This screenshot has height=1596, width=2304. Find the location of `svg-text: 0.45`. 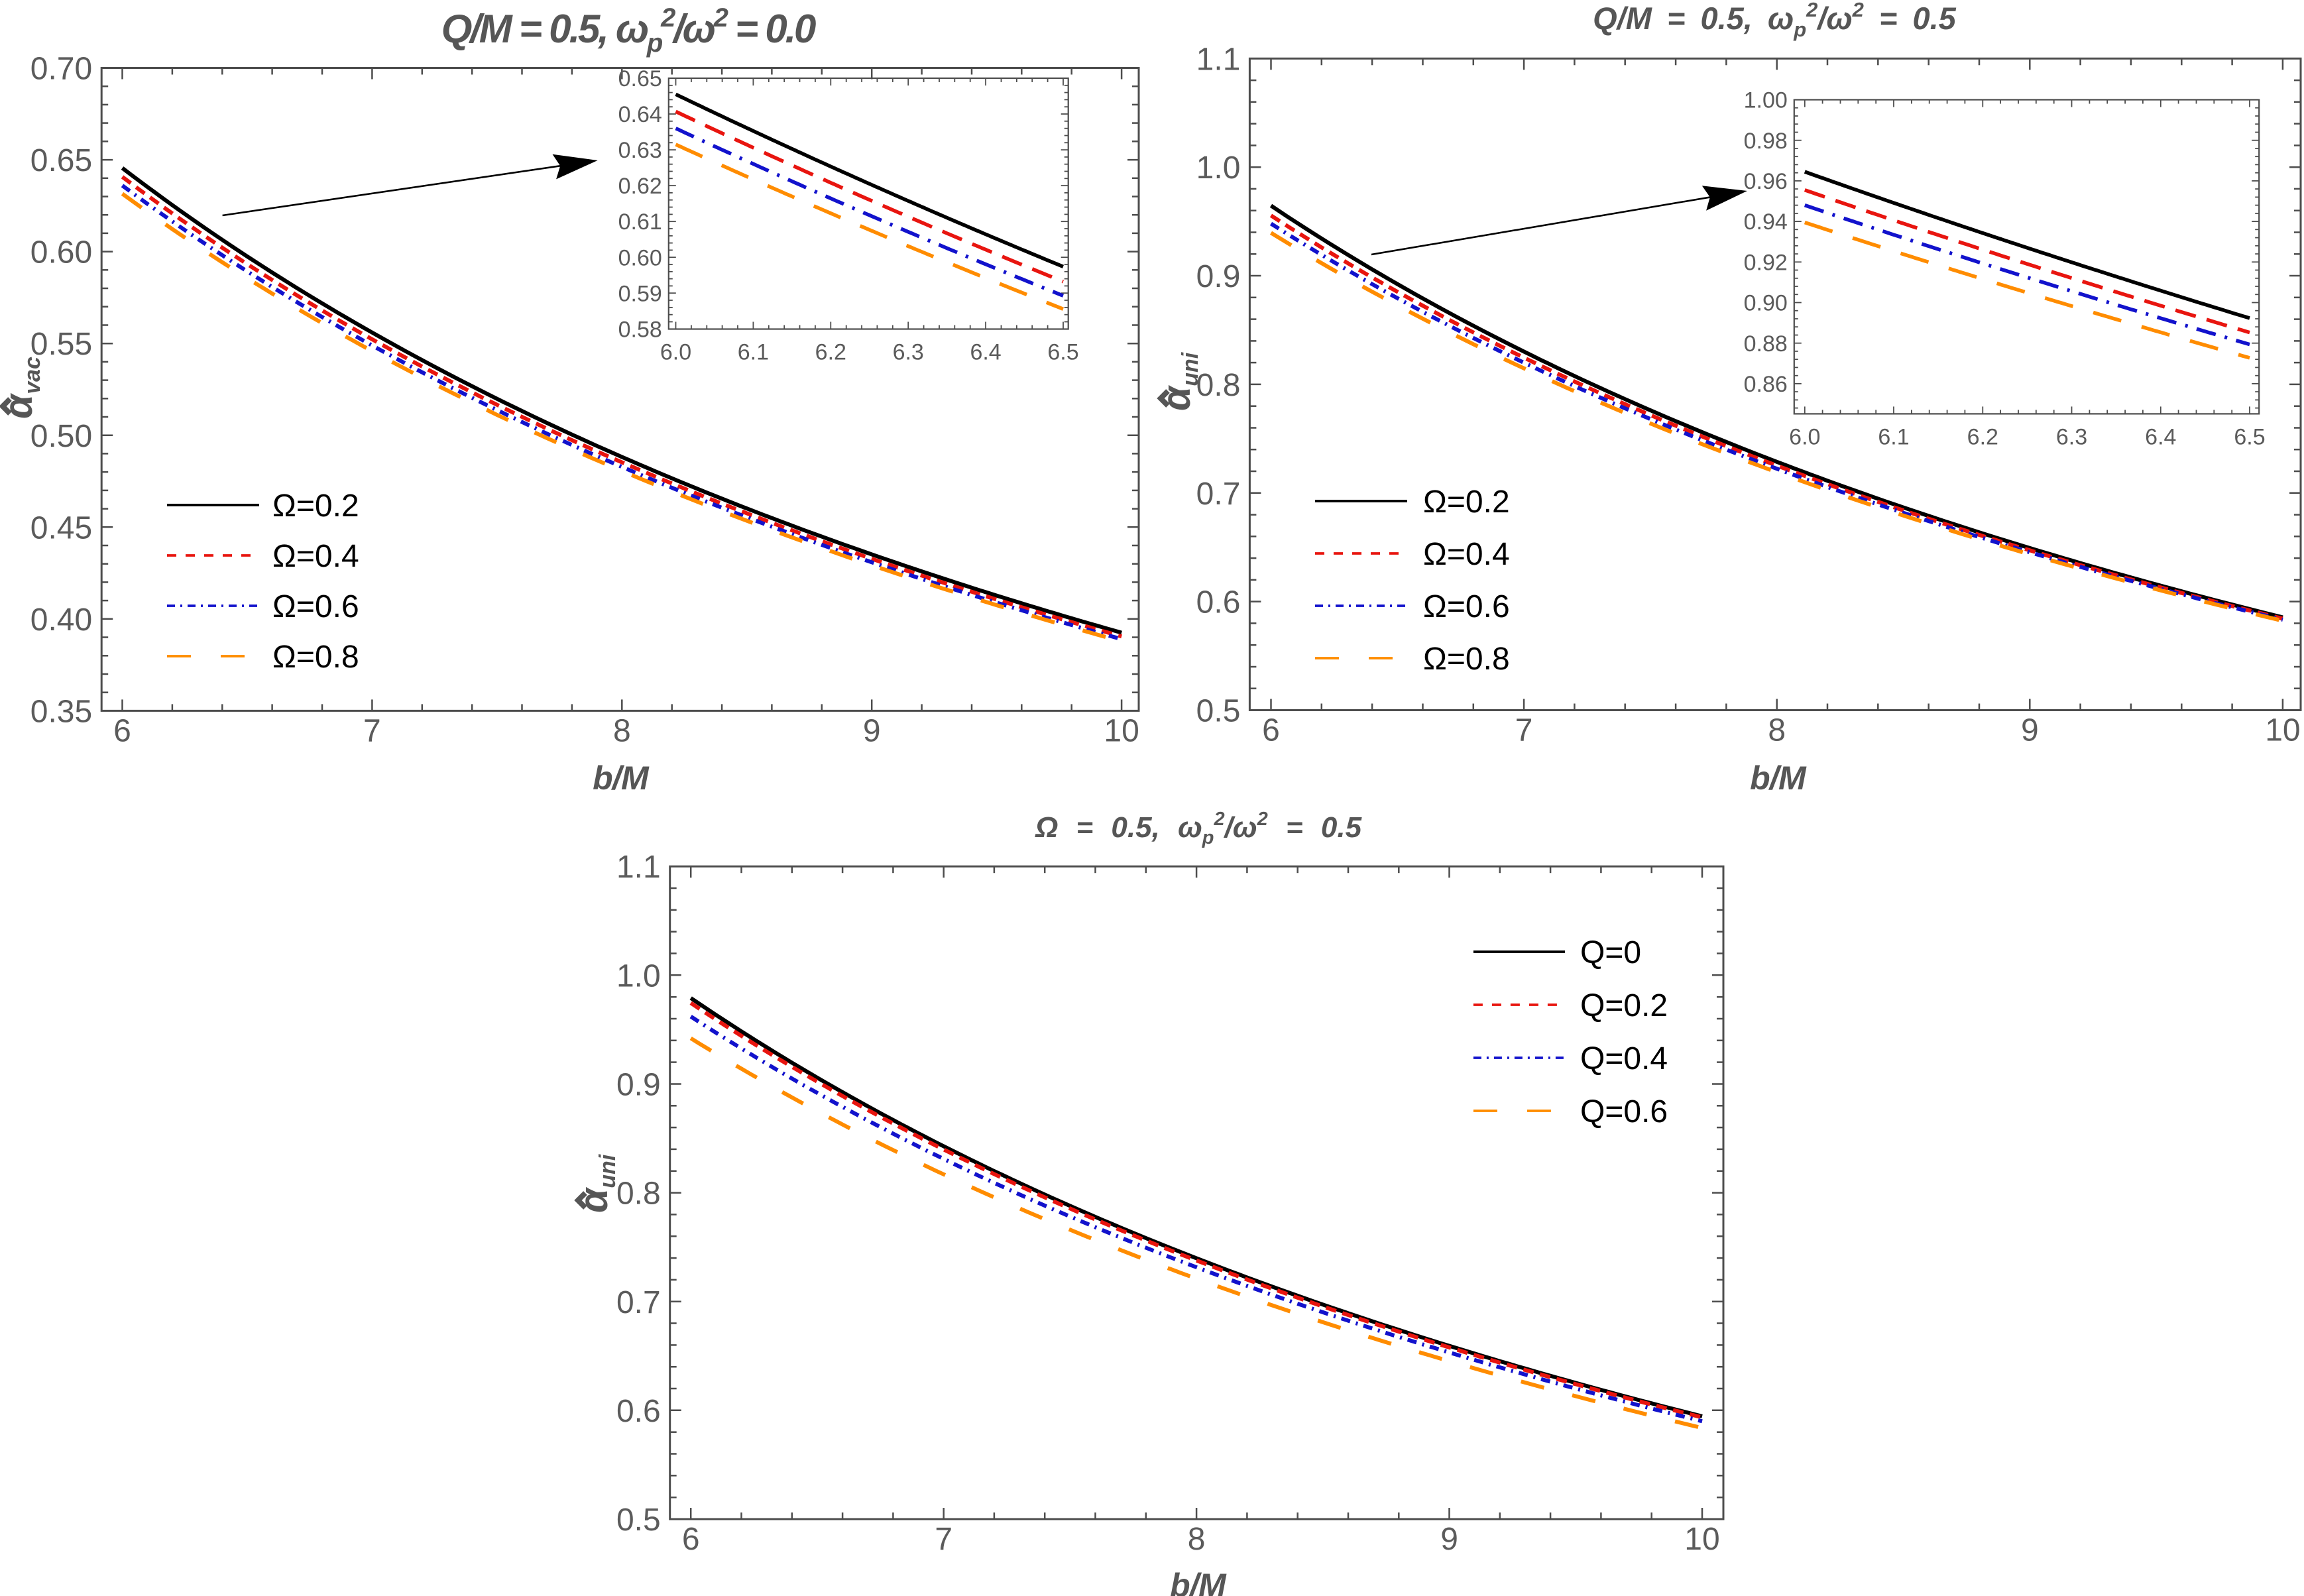

svg-text: 0.45 is located at coordinates (61, 527).